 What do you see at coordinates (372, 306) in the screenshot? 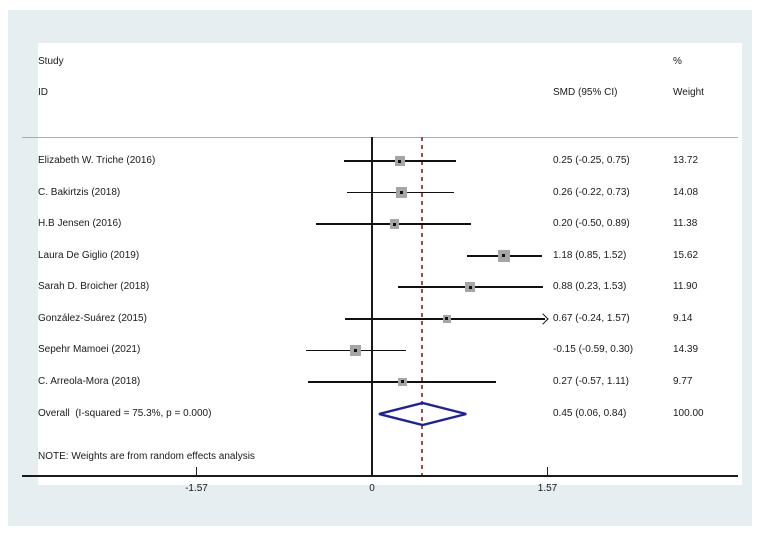
I see `zero-reference-line` at bounding box center [372, 306].